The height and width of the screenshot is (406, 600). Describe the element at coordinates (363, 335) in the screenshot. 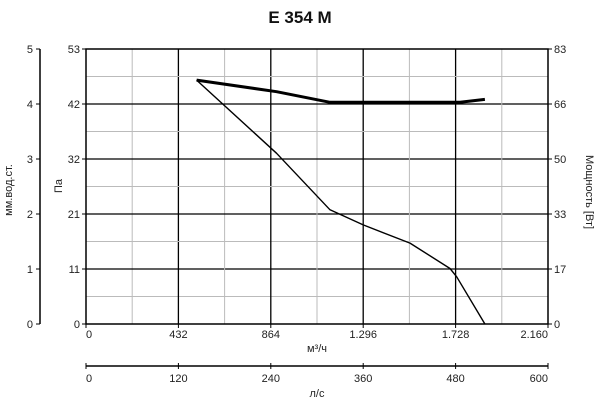

I see `x-tick-label: 1.296` at that location.